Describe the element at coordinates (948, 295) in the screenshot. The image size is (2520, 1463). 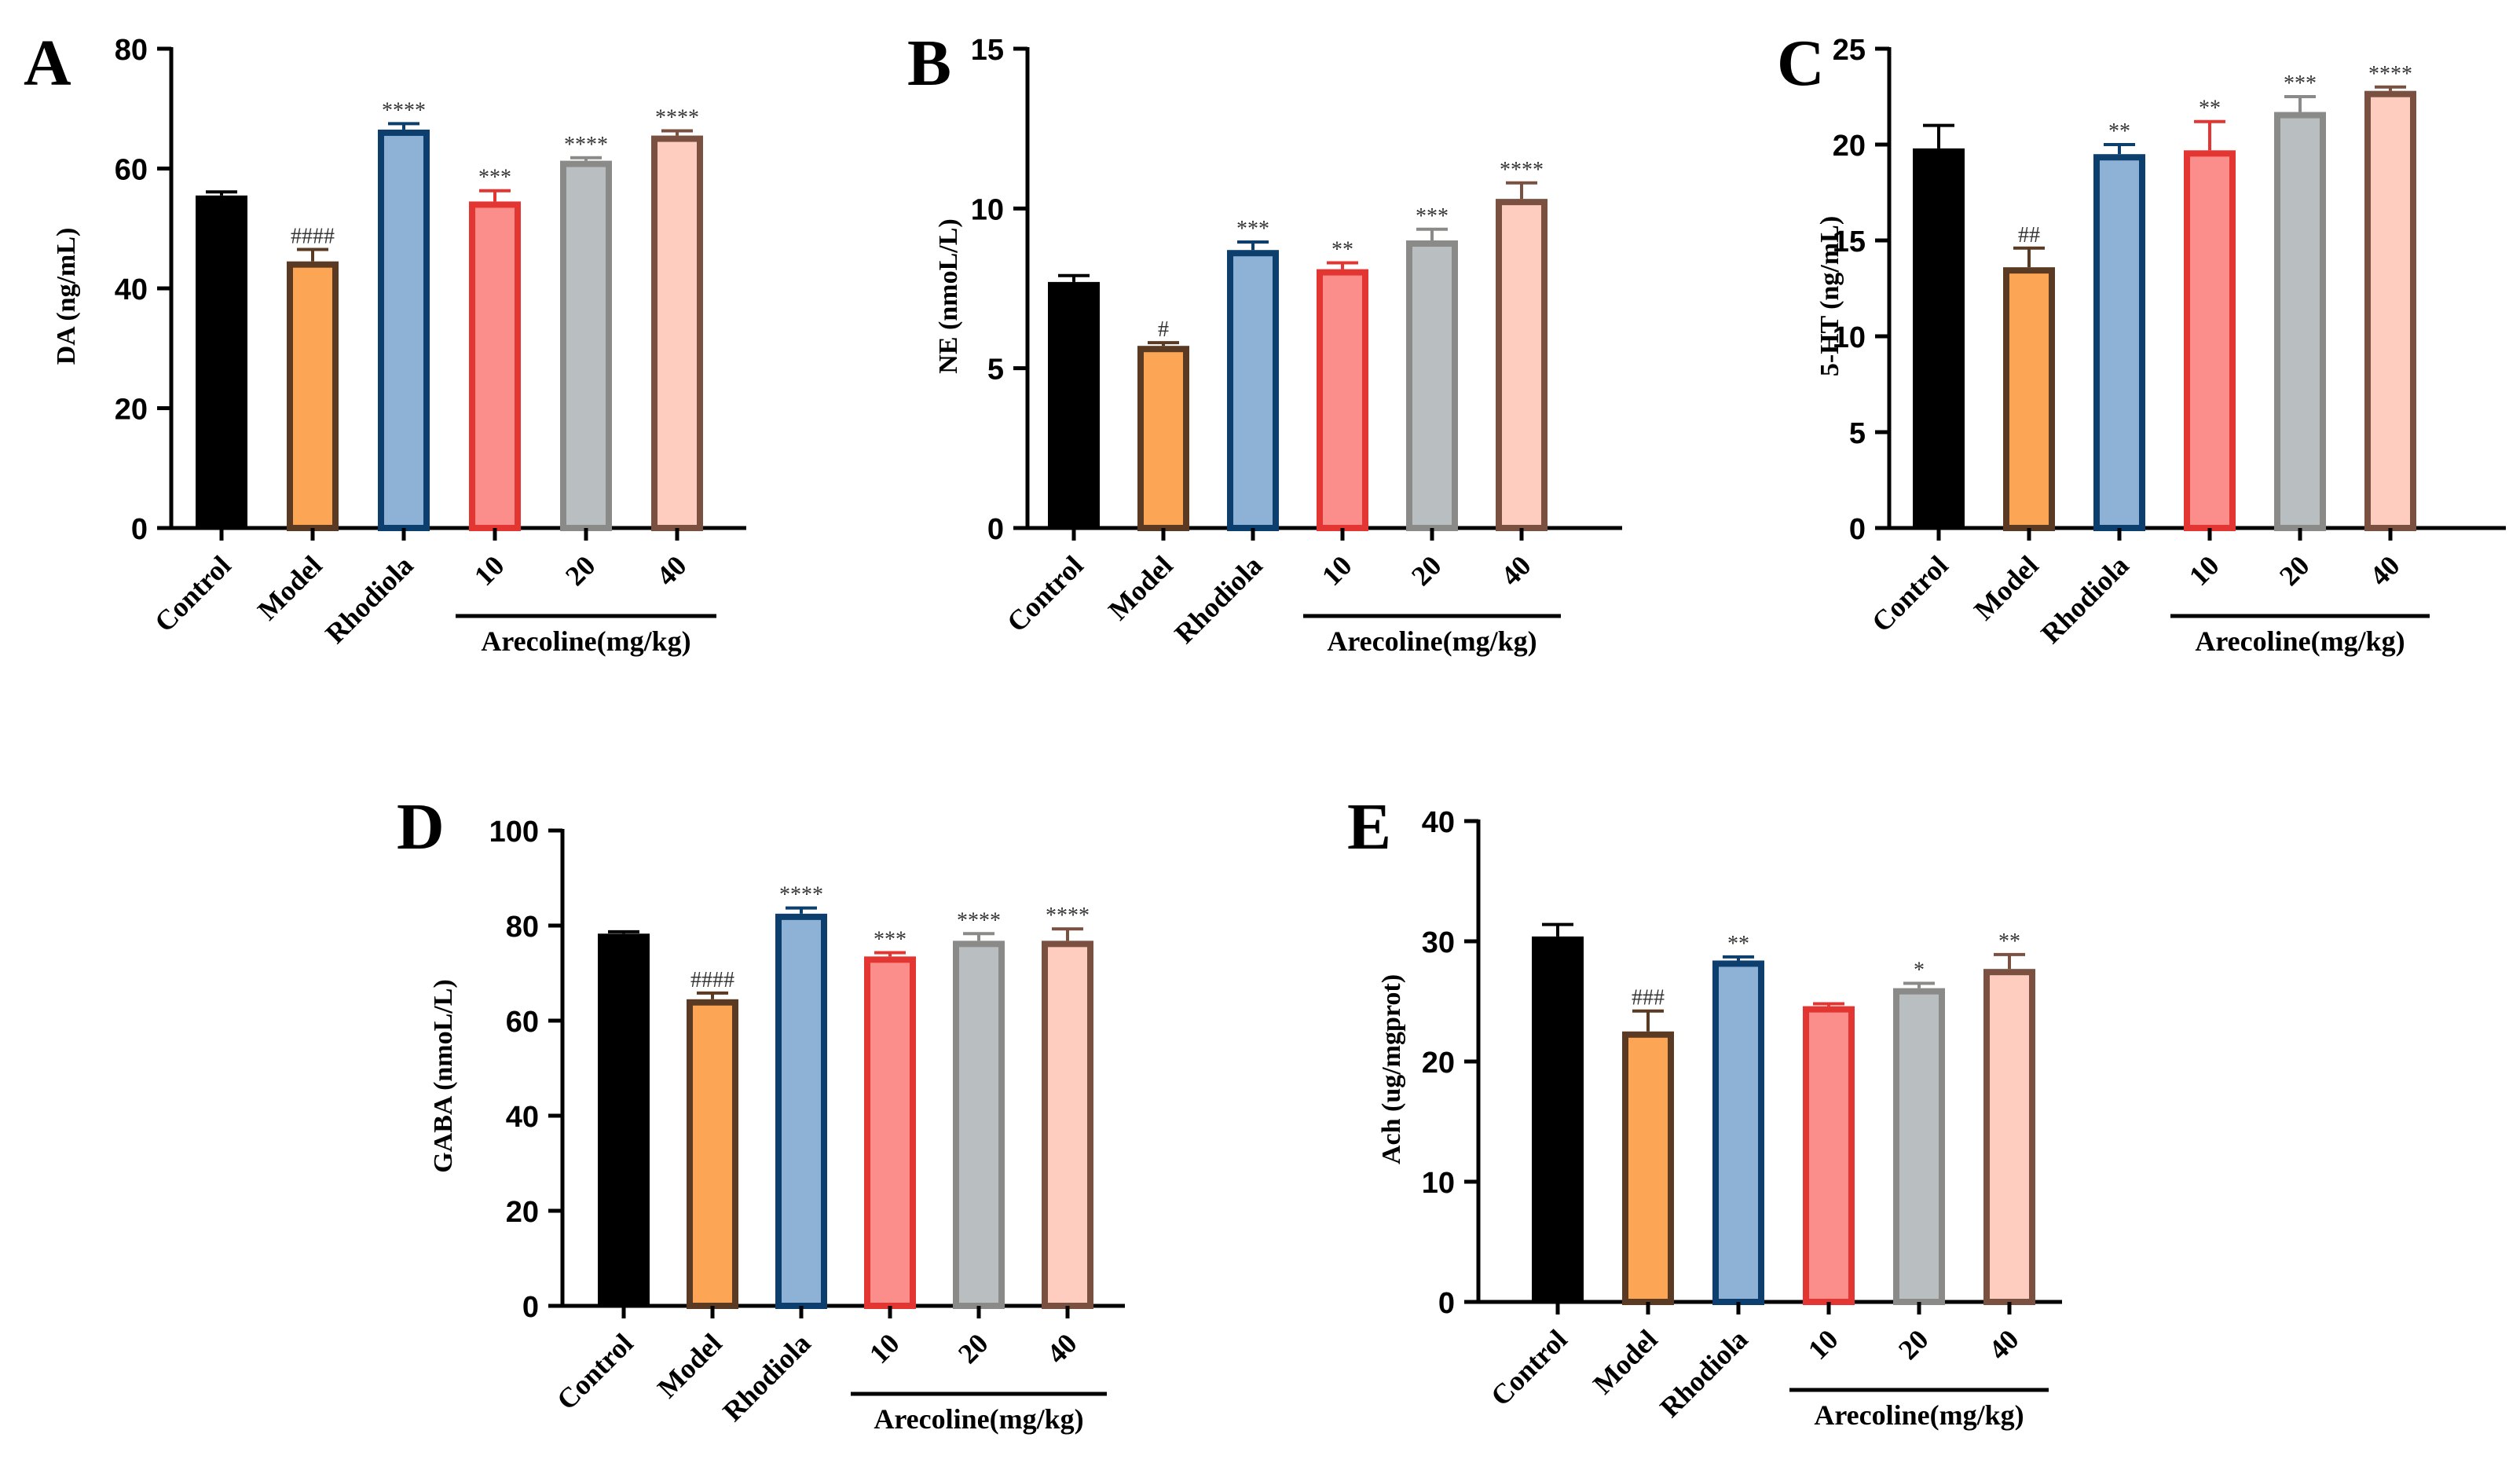
I see `y-axis-title: NE (nmoL/L)` at that location.